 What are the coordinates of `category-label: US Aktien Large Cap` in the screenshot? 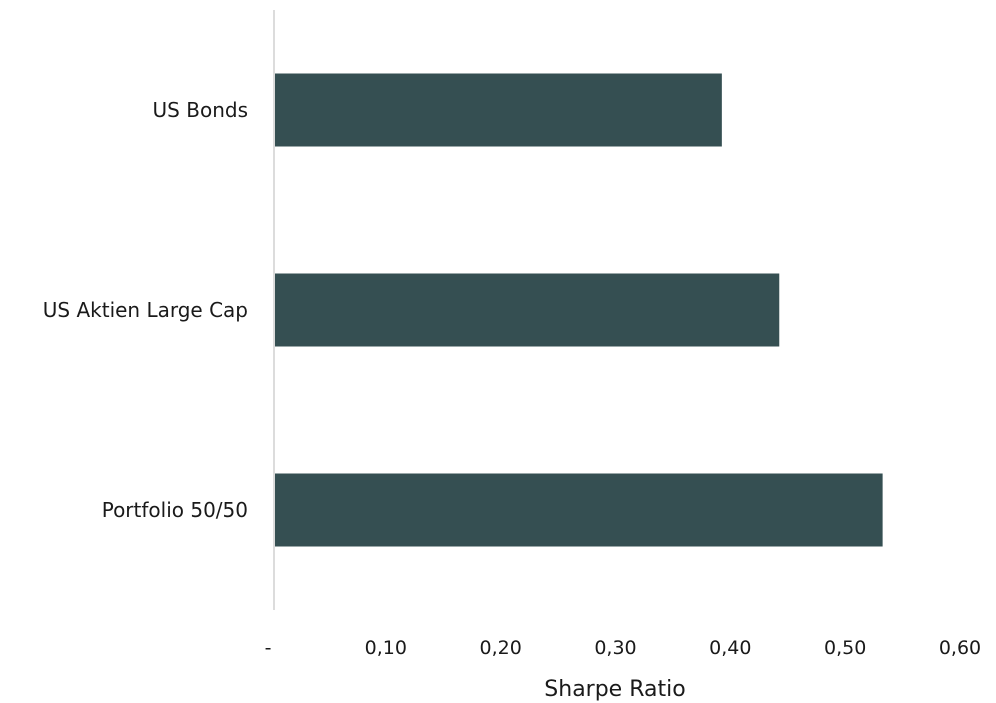 It's located at (145, 310).